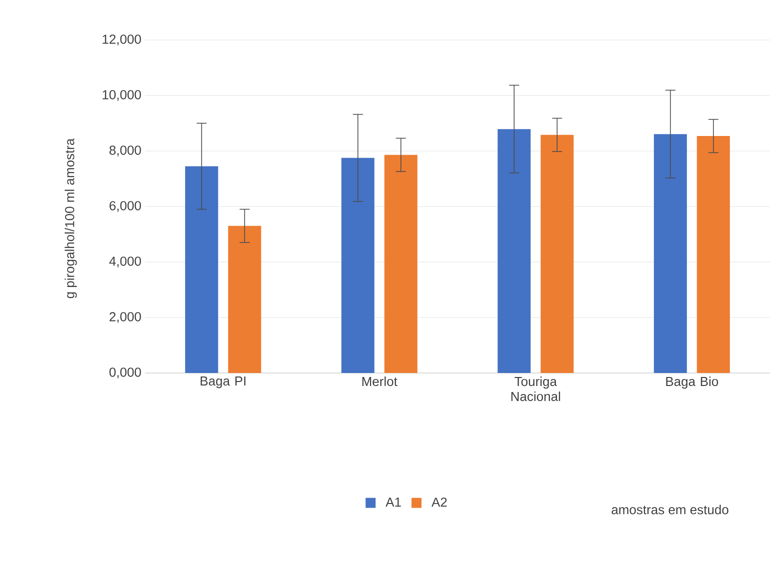 The width and height of the screenshot is (783, 572). I want to click on text: amostras em estudo, so click(670, 509).